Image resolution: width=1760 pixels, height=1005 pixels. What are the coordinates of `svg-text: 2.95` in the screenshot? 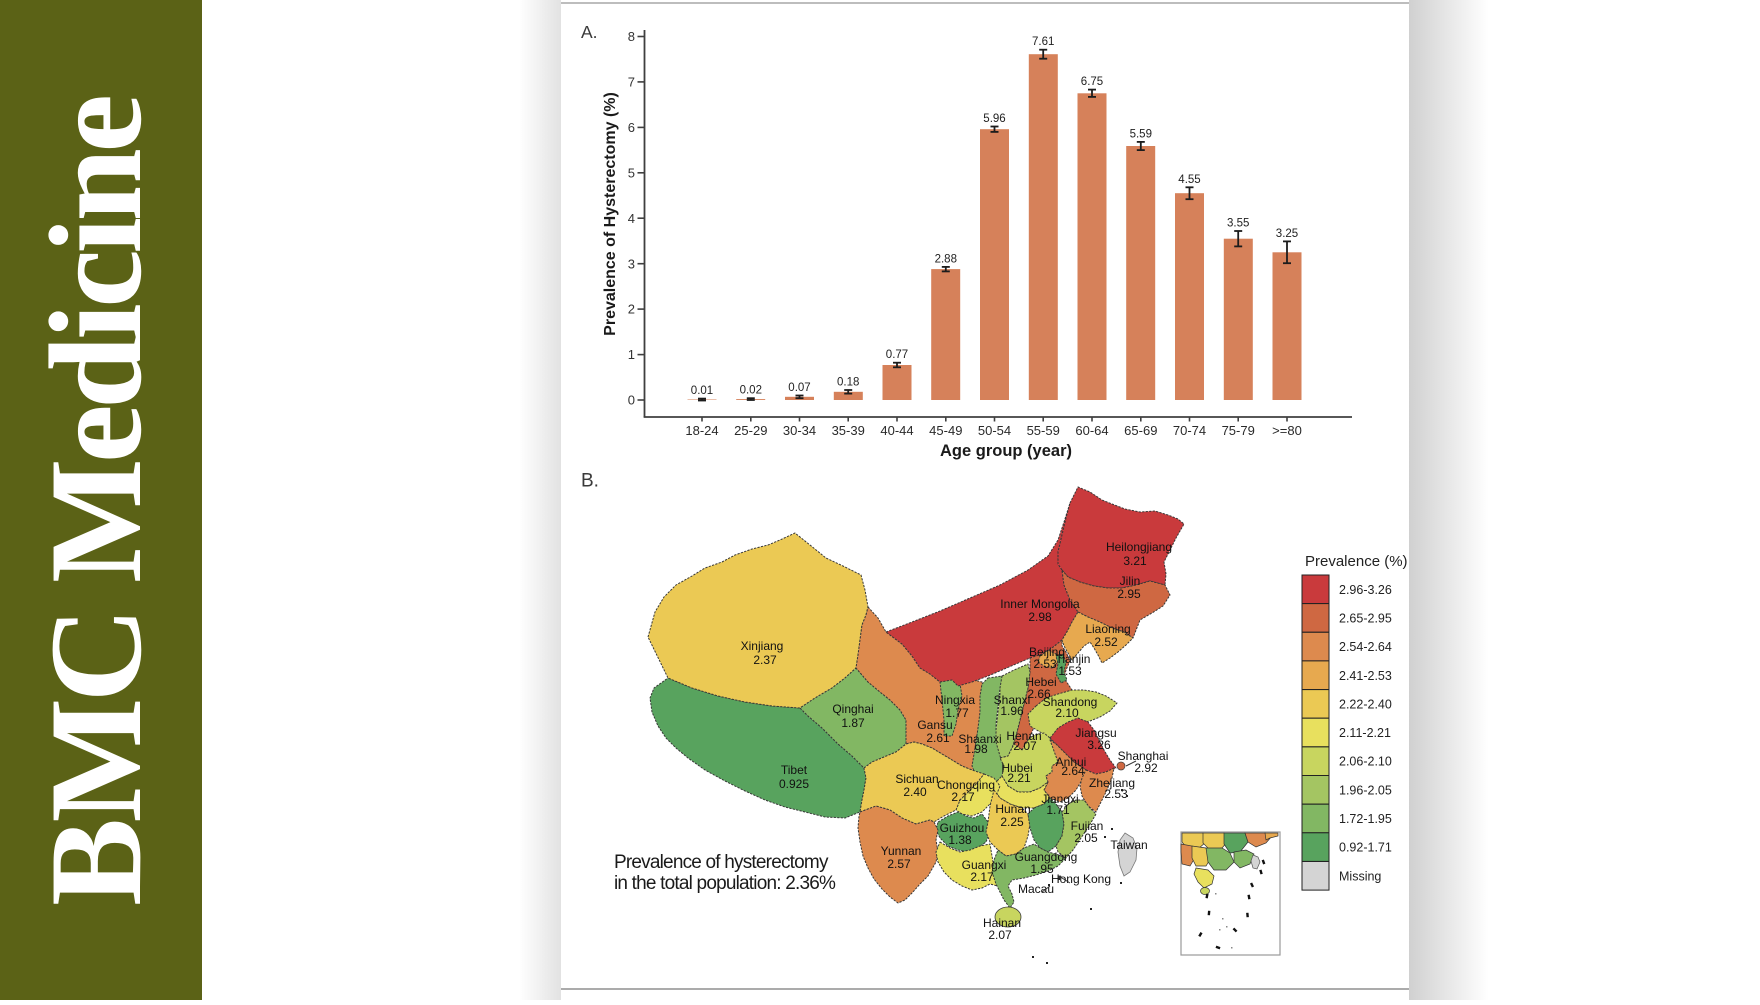 It's located at (1129, 594).